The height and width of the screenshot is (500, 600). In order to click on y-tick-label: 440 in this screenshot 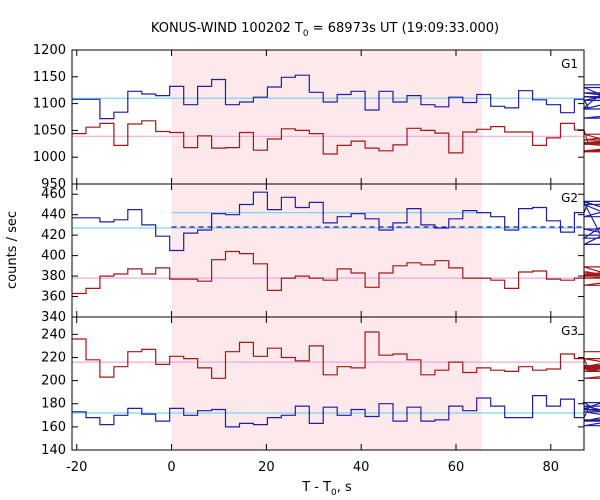, I will do `click(53, 215)`.